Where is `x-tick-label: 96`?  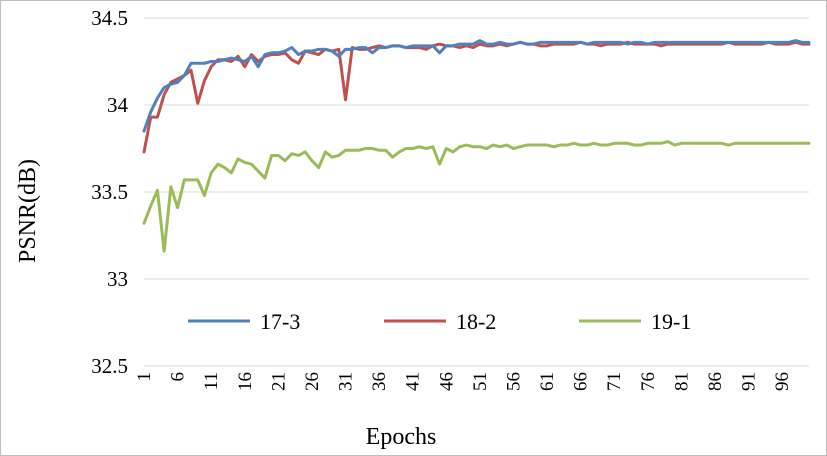 x-tick-label: 96 is located at coordinates (782, 381).